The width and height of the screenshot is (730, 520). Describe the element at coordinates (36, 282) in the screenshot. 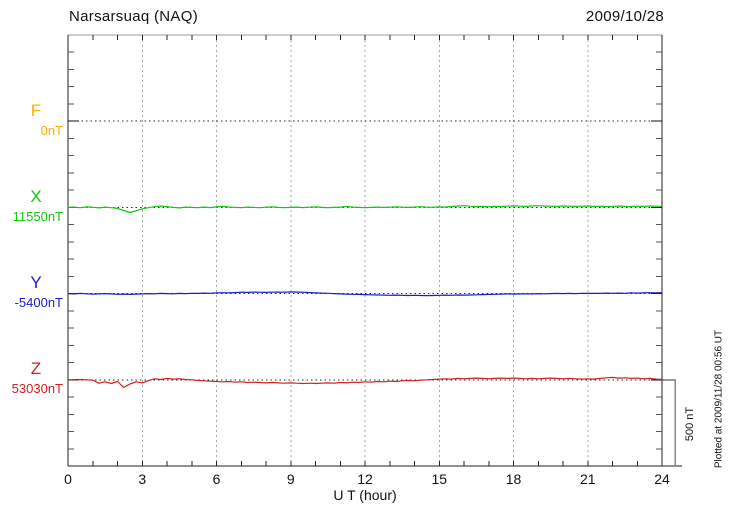

I see `component-label-Y: Y` at that location.